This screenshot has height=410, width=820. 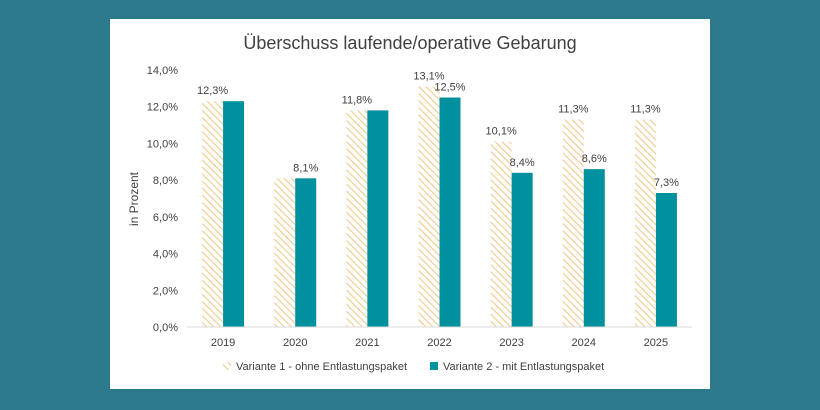 What do you see at coordinates (522, 249) in the screenshot?
I see `bar-series-2-2023` at bounding box center [522, 249].